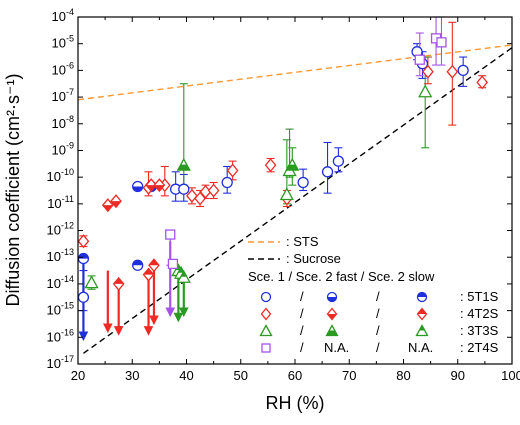 The image size is (520, 425). I want to click on legend-line-label: : Sucrose, so click(313, 258).